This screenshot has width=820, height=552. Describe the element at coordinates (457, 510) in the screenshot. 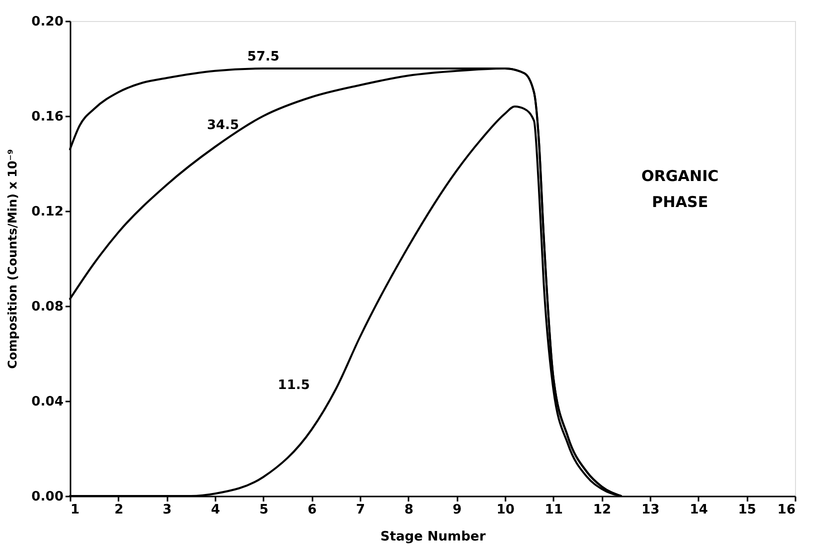

I see `x-tick-label: 9` at that location.